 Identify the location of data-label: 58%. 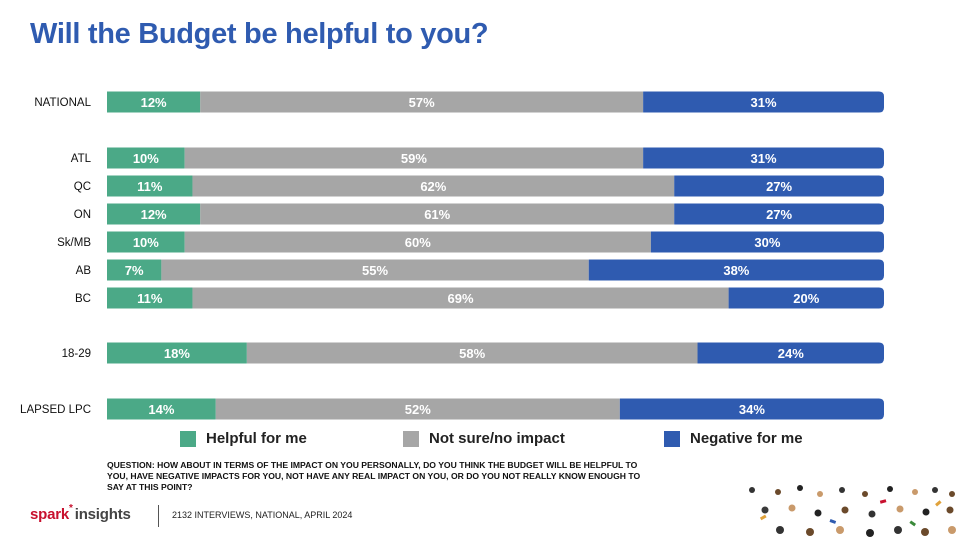
(472, 353).